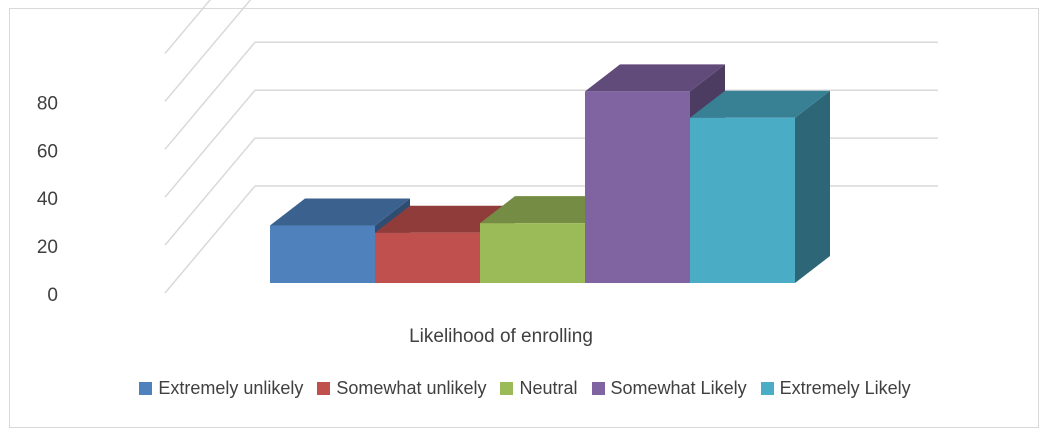  What do you see at coordinates (231, 388) in the screenshot?
I see `legend-label: Extremely unlikely` at bounding box center [231, 388].